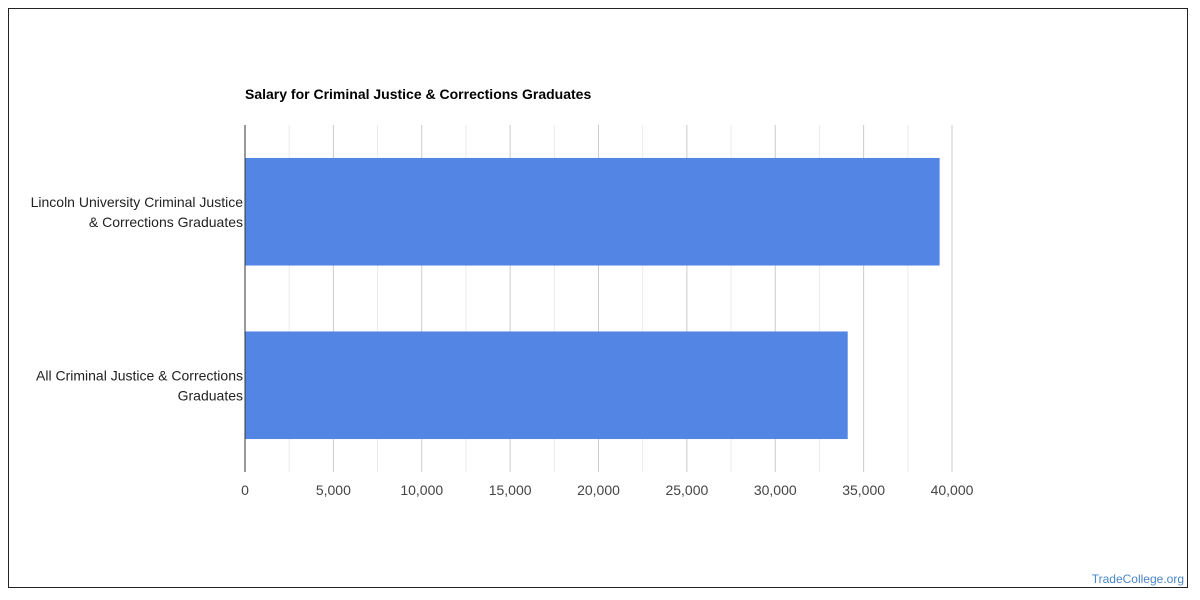 This screenshot has height=600, width=1200. Describe the element at coordinates (333, 490) in the screenshot. I see `x-tick-label: 5,000` at that location.